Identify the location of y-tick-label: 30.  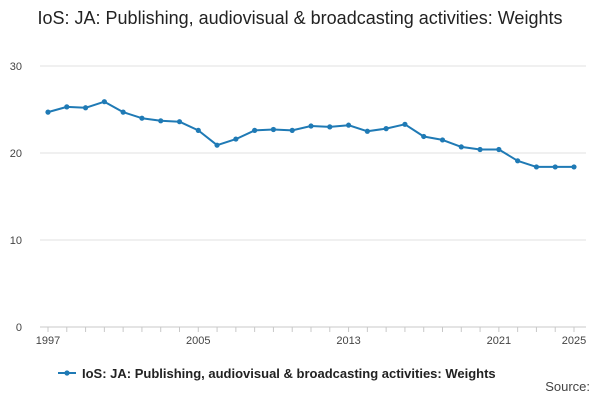
(16, 67).